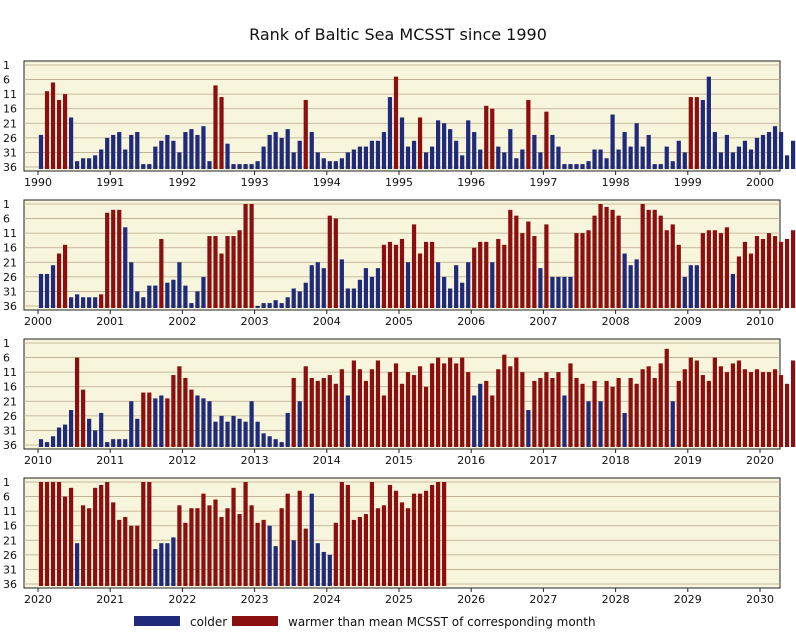  What do you see at coordinates (6, 65) in the screenshot?
I see `y-tick-label: 1` at bounding box center [6, 65].